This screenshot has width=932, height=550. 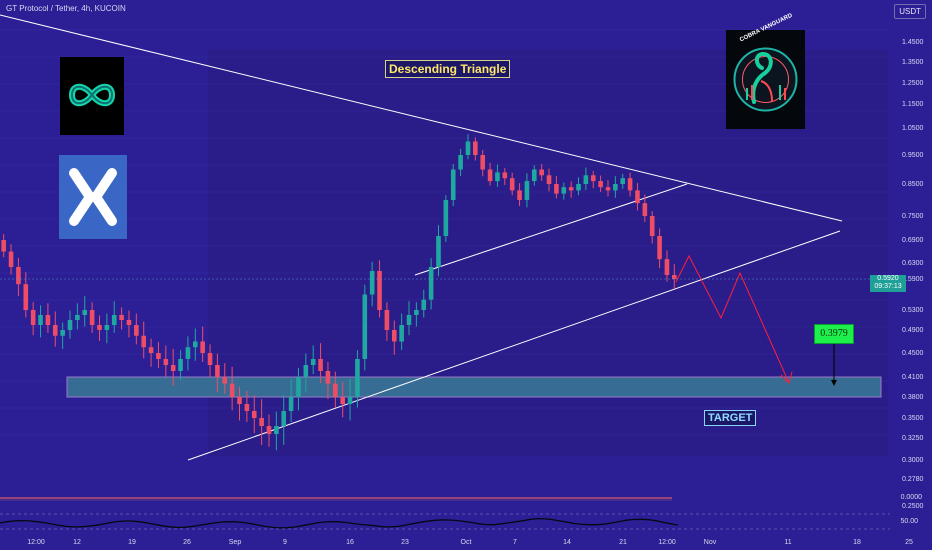 What do you see at coordinates (567, 542) in the screenshot?
I see `time-axis-label: 14` at bounding box center [567, 542].